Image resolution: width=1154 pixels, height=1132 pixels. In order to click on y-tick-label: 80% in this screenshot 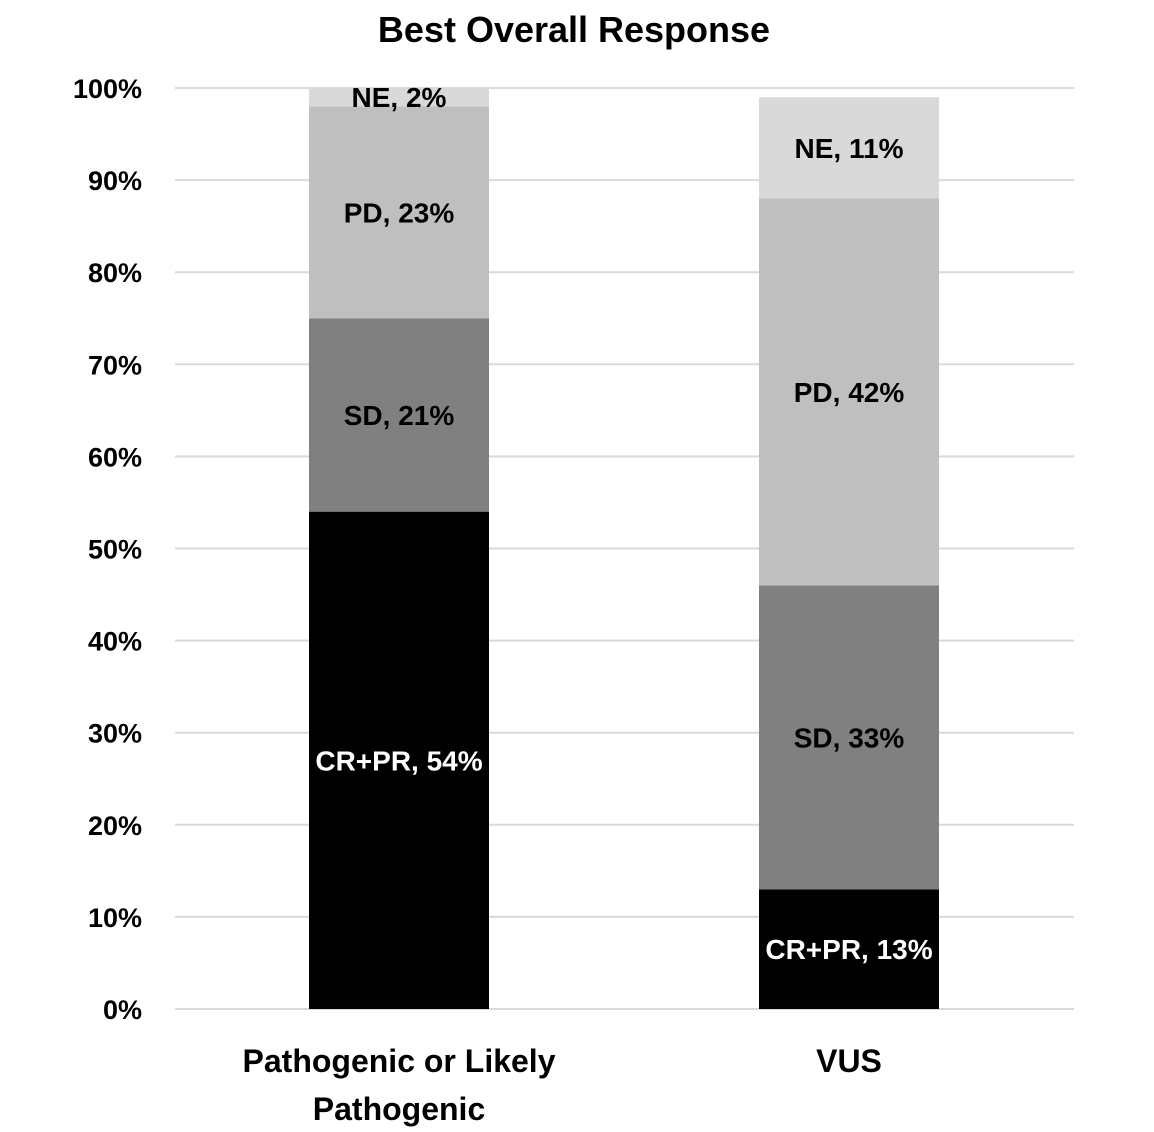, I will do `click(115, 273)`.